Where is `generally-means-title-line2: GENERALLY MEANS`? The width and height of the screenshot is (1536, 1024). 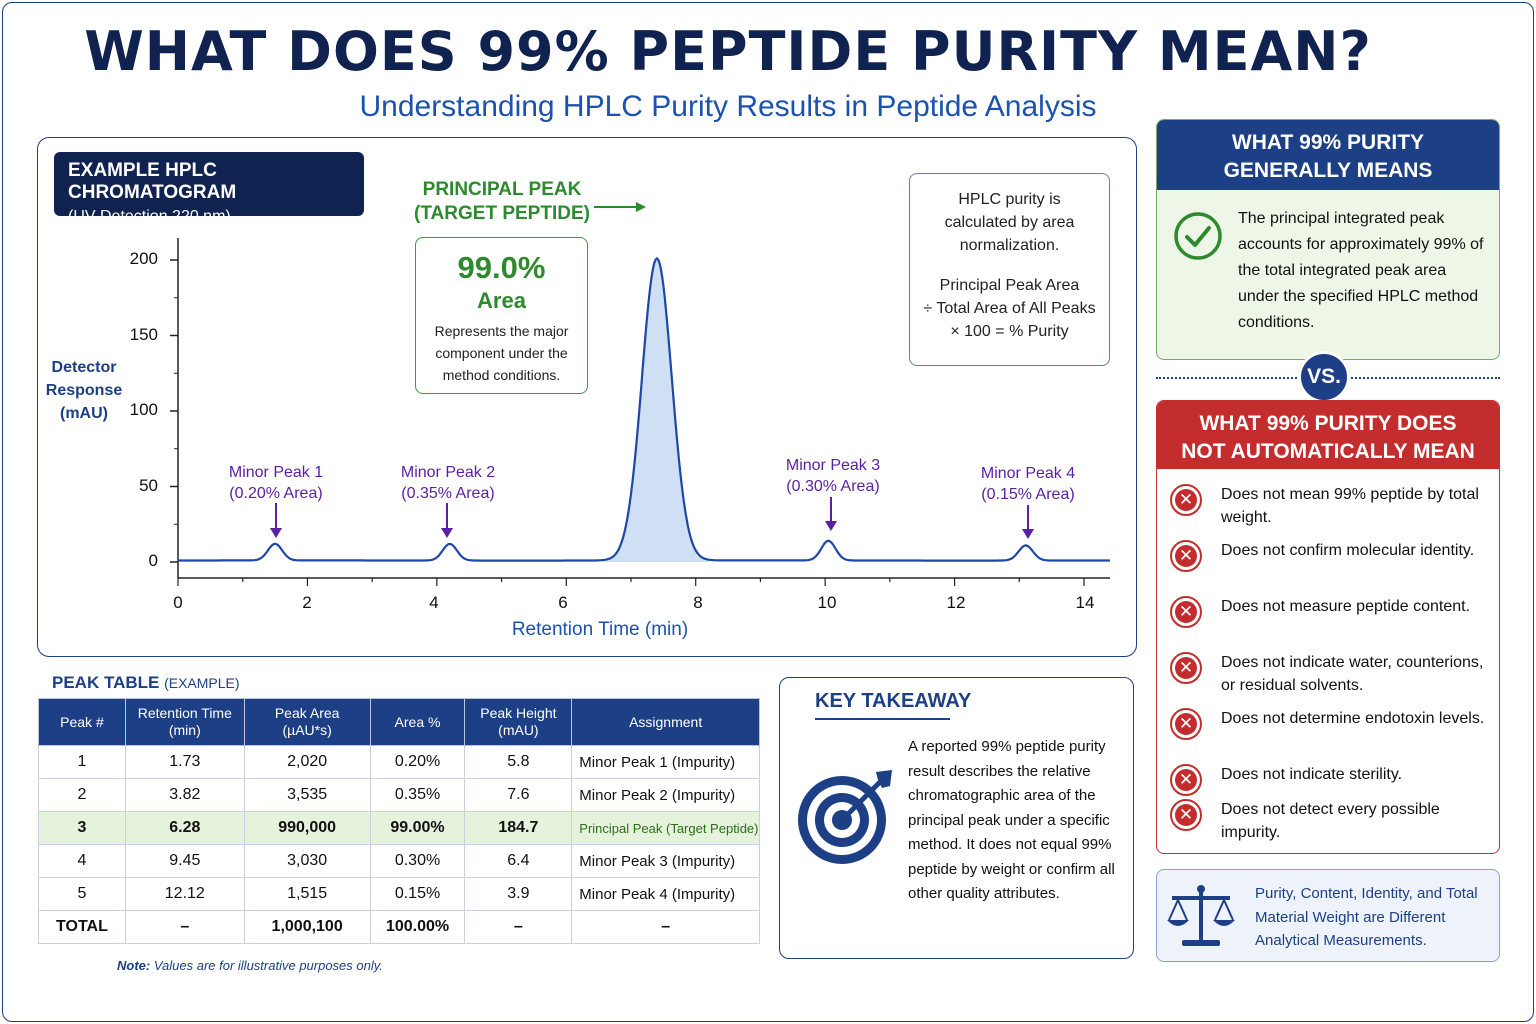 generally-means-title-line2: GENERALLY MEANS is located at coordinates (1328, 170).